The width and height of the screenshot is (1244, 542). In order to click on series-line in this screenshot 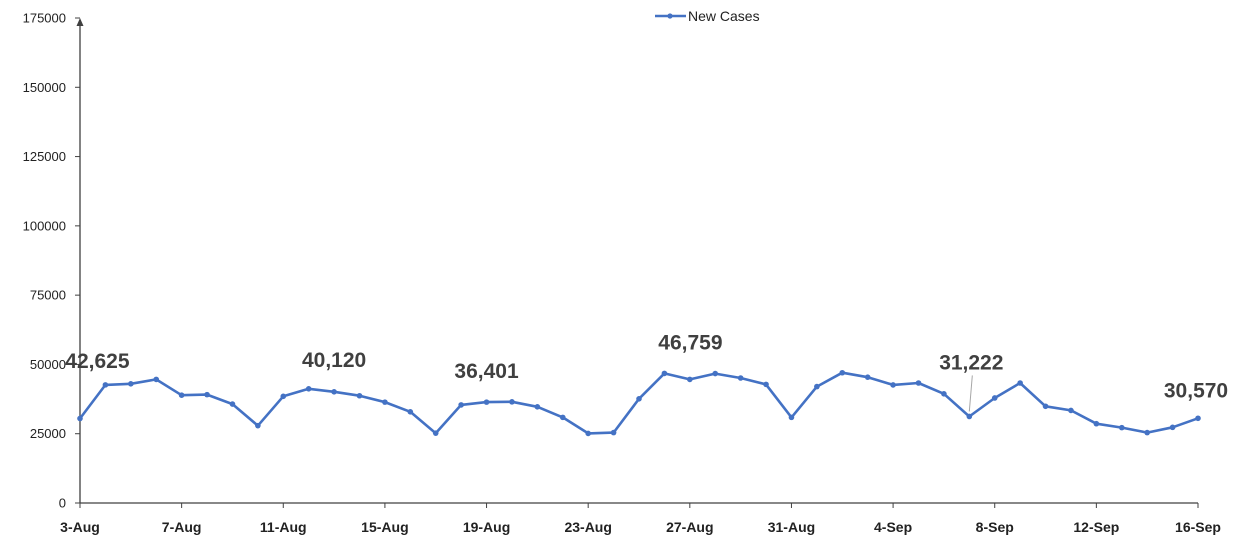, I will do `click(638, 403)`.